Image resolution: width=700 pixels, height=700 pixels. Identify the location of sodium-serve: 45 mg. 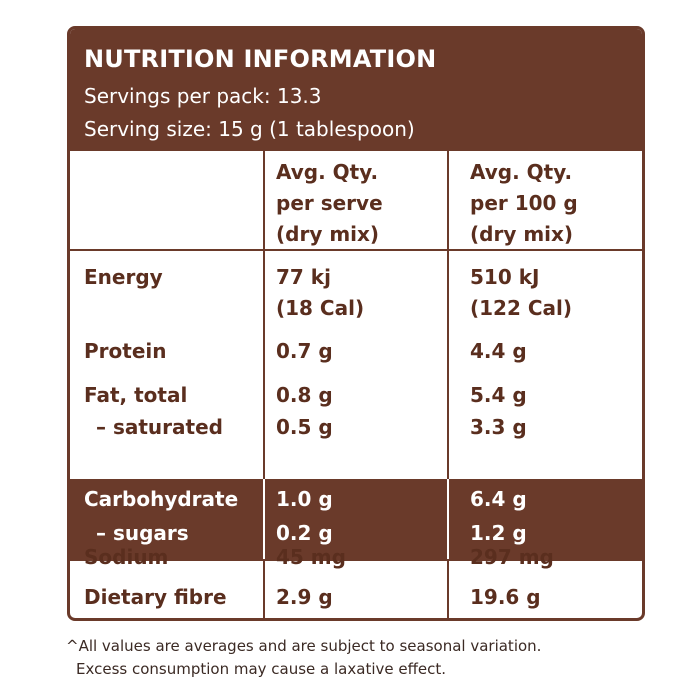
(311, 557).